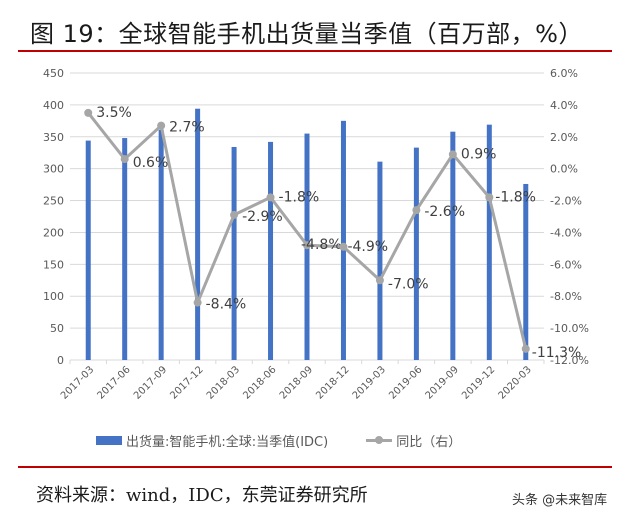 The width and height of the screenshot is (640, 520). Describe the element at coordinates (557, 353) in the screenshot. I see `data-label: -11.3%` at that location.